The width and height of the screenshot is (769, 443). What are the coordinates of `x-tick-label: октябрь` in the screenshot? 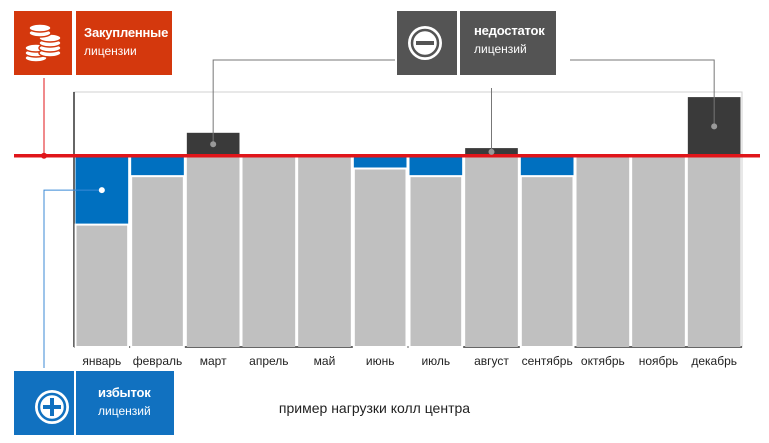 It's located at (603, 361).